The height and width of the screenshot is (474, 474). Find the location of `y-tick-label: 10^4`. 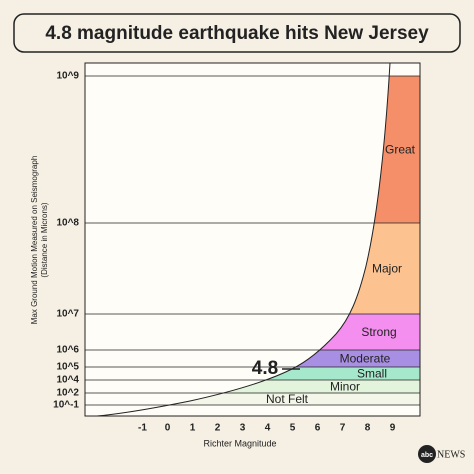

y-tick-label: 10^4 is located at coordinates (67, 380).